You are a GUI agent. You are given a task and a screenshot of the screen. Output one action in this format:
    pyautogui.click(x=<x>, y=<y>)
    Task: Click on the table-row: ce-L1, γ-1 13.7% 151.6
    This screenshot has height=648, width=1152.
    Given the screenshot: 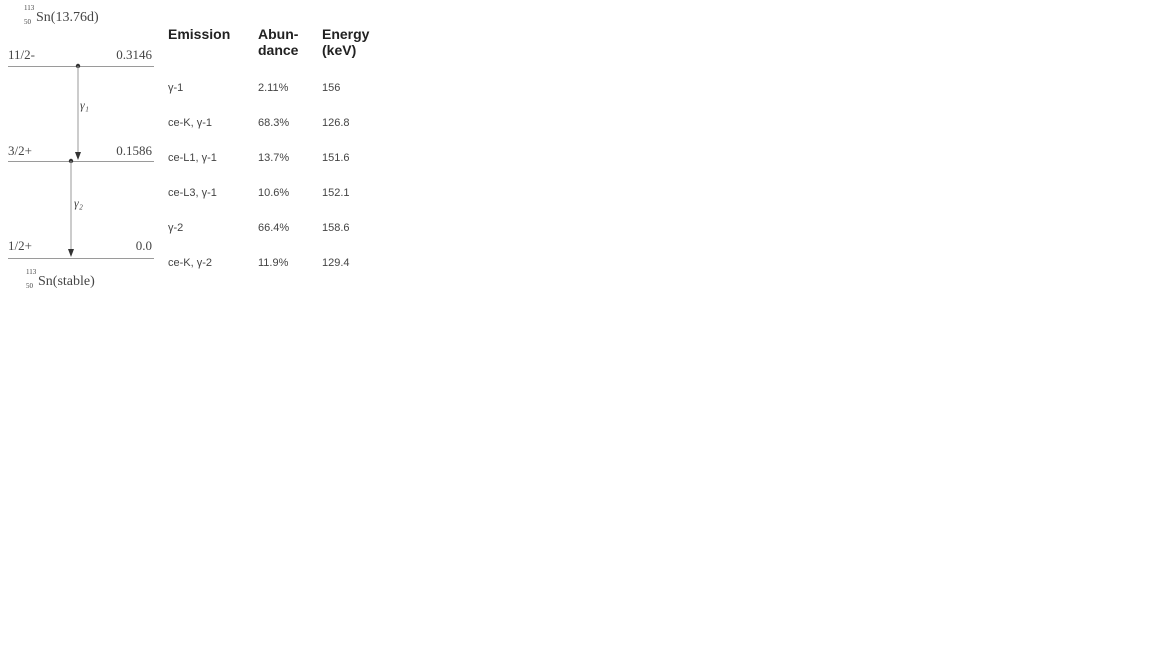 What is the action you would take?
    pyautogui.click(x=275, y=157)
    